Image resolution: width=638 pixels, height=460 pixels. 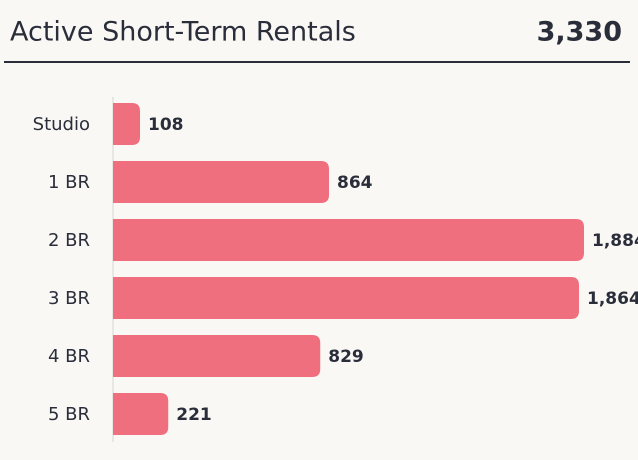 I want to click on value-label: 108, so click(x=166, y=125).